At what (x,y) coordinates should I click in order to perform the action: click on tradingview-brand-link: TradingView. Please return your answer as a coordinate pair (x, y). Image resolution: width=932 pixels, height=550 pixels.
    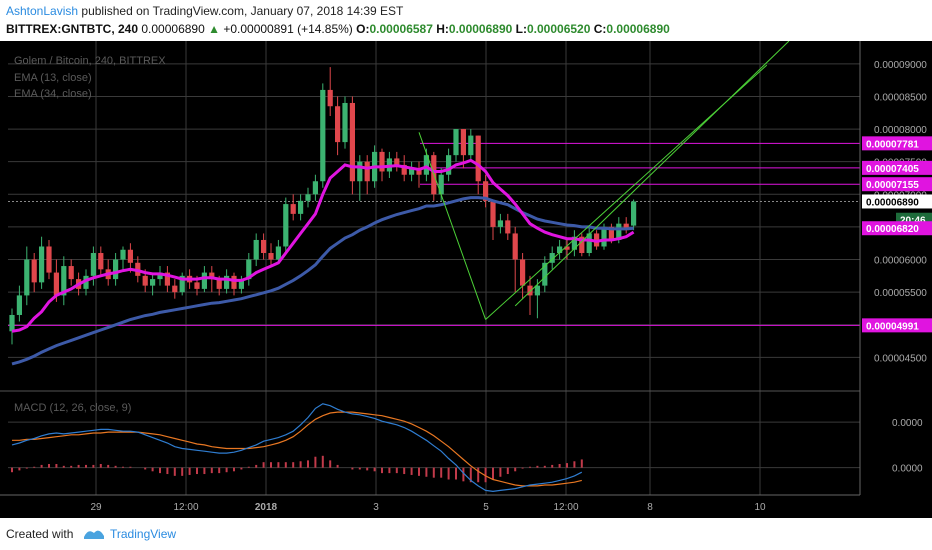
    Looking at the image, I should click on (143, 534).